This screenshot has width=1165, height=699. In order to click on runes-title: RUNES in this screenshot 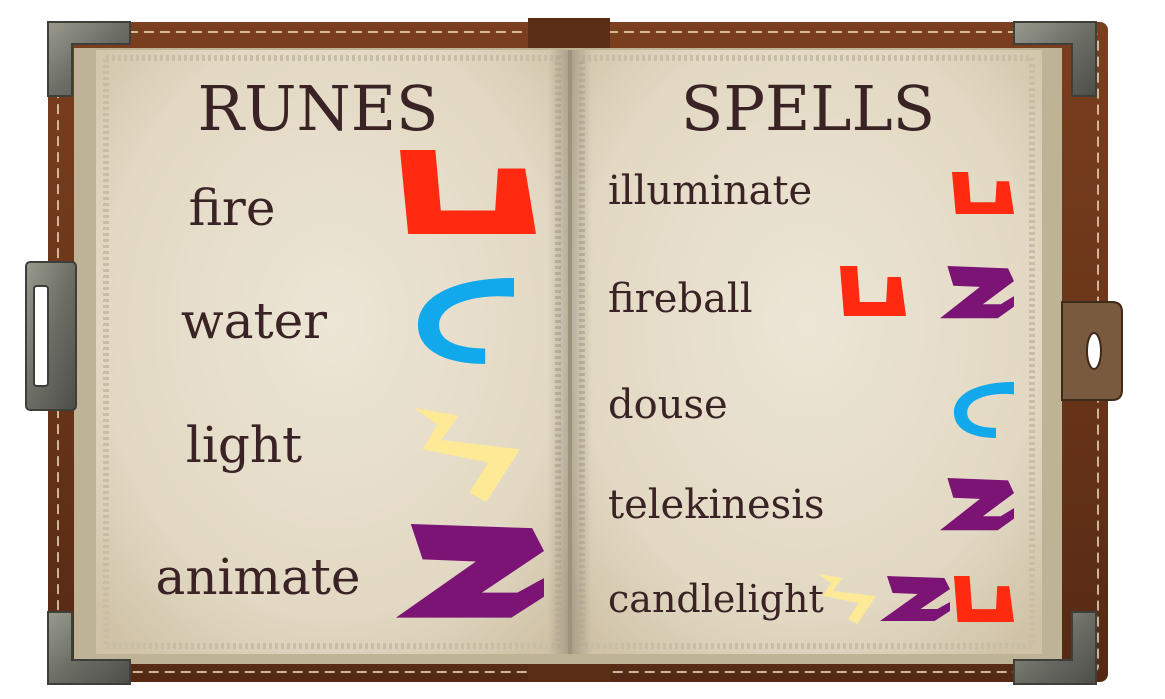, I will do `click(318, 108)`.